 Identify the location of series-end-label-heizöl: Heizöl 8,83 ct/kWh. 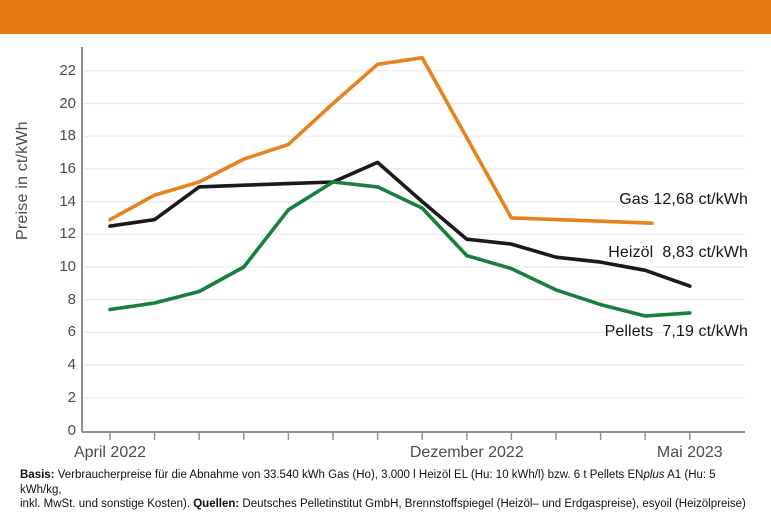
(678, 252).